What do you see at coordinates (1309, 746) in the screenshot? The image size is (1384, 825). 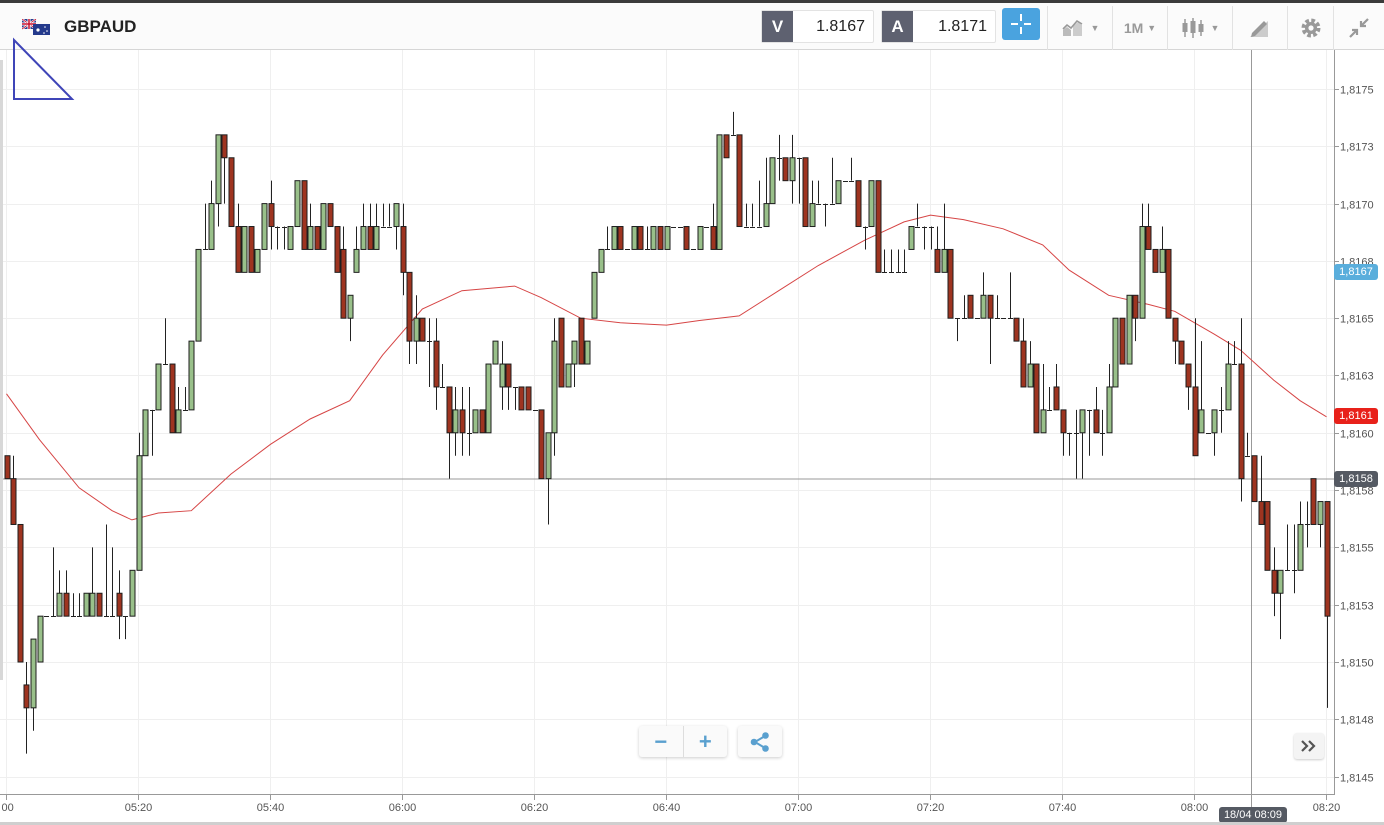 I see `scroll-right-button` at bounding box center [1309, 746].